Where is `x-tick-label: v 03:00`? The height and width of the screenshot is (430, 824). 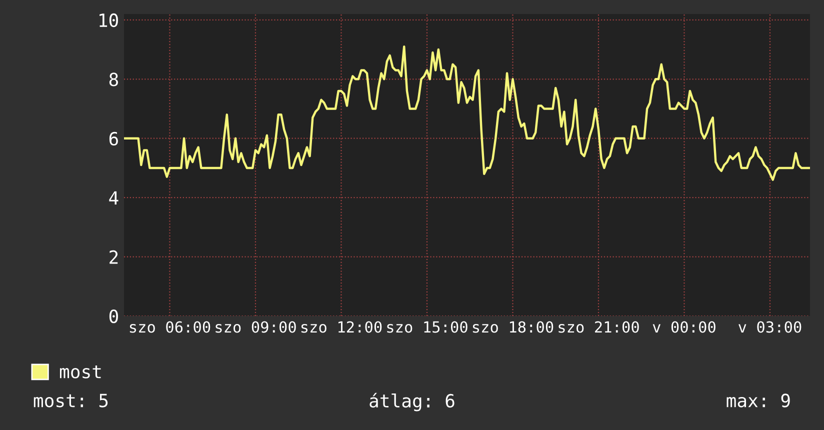 x-tick-label: v 03:00 is located at coordinates (770, 327).